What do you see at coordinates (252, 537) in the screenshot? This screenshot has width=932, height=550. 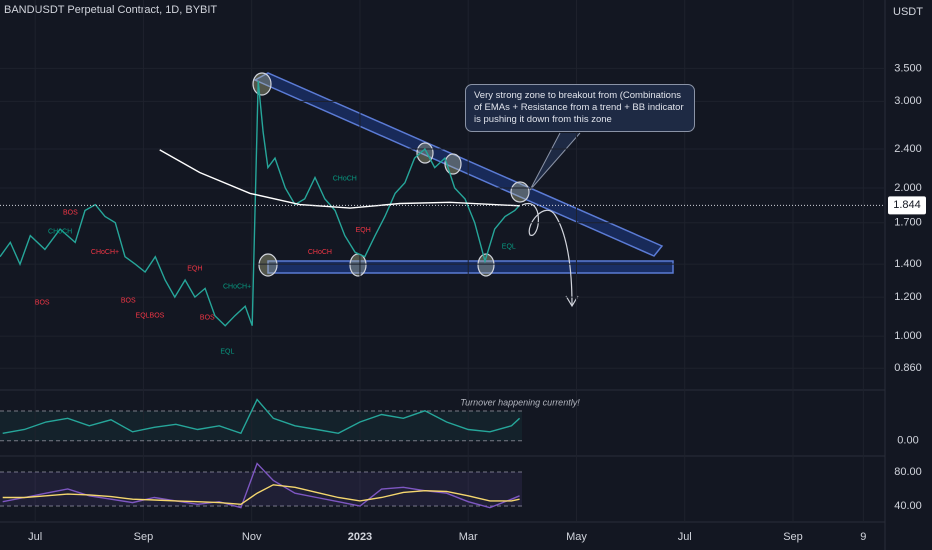 I see `x-tick-label: Nov` at bounding box center [252, 537].